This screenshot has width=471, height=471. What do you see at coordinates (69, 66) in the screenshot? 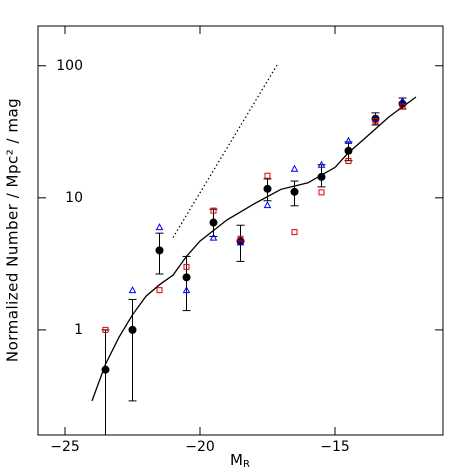
I see `y-tick-label: 100` at bounding box center [69, 66].